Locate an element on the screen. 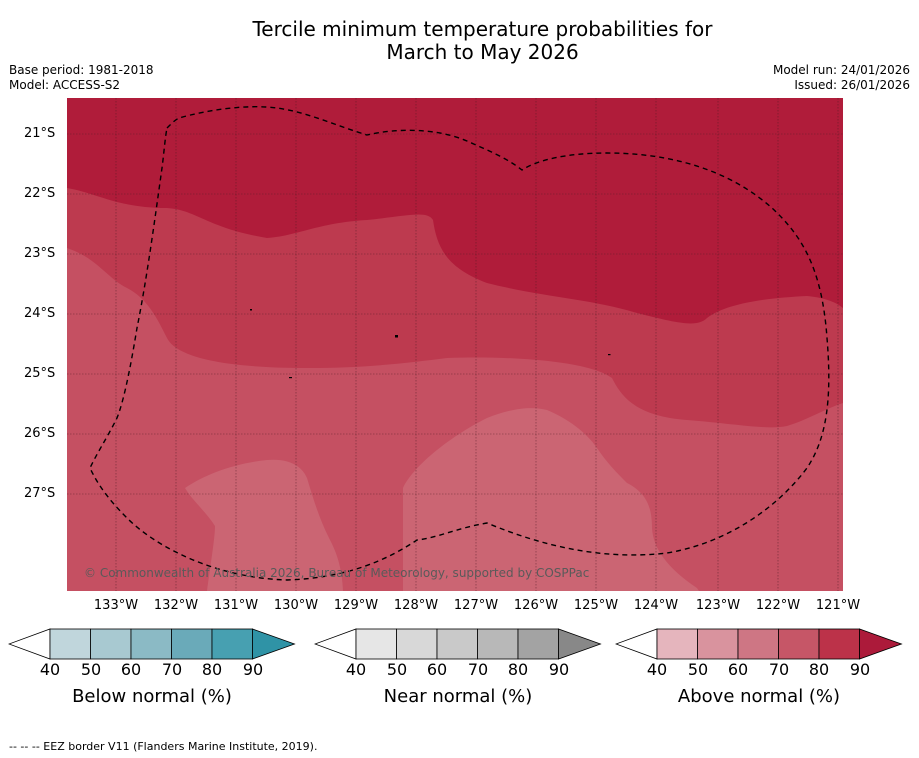 The image size is (919, 758). colorbar-near-high-extend is located at coordinates (580, 644).